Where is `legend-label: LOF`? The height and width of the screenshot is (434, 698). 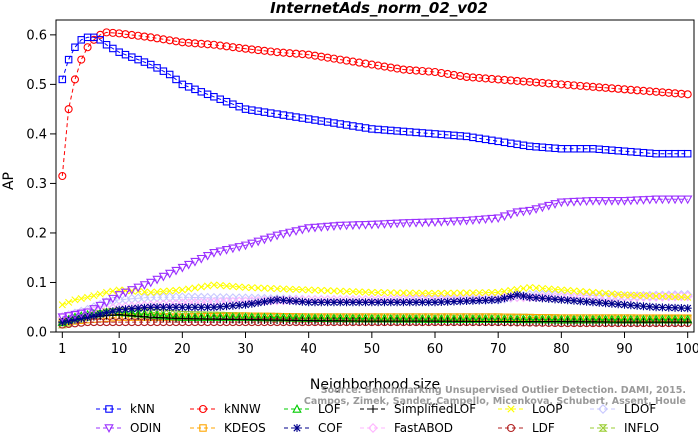
legend-label: LOF is located at coordinates (329, 409).